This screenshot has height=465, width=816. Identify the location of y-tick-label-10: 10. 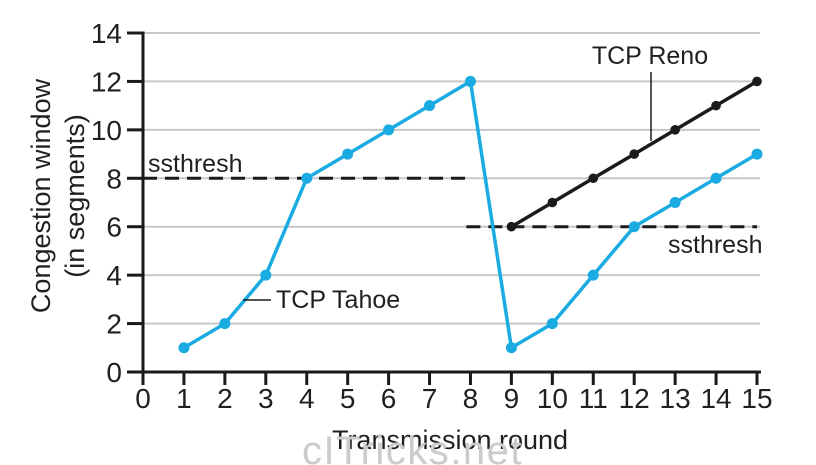
(106, 130).